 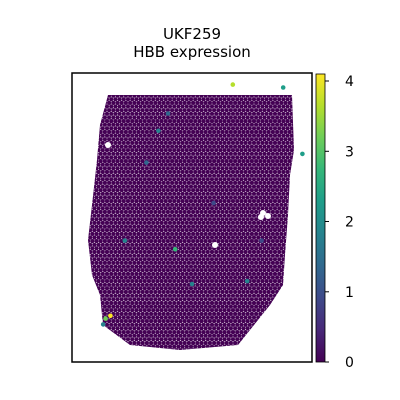 What do you see at coordinates (215, 245) in the screenshot?
I see `tissue-gap` at bounding box center [215, 245].